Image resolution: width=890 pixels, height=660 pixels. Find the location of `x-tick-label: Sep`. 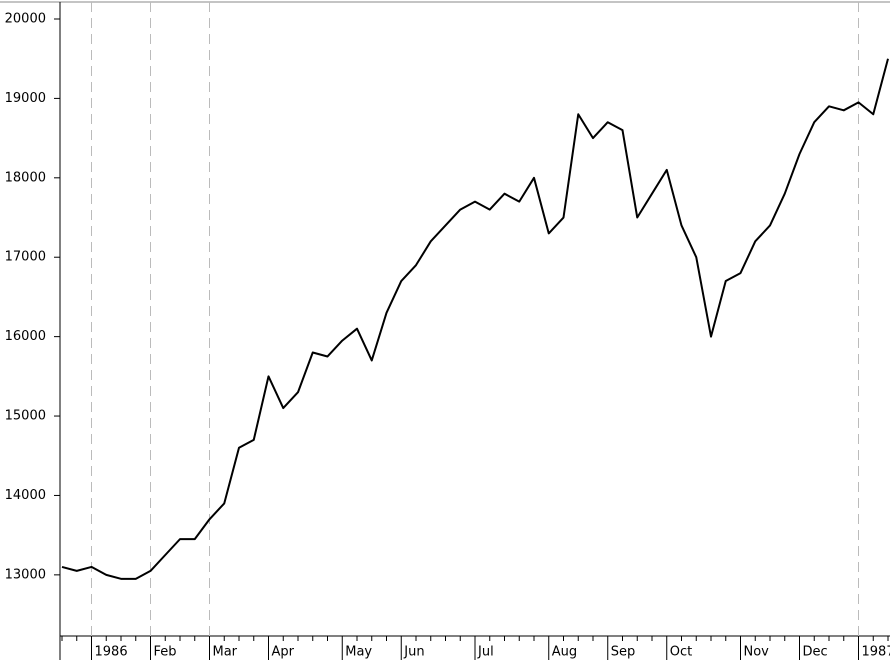

x-tick-label: Sep is located at coordinates (623, 652).